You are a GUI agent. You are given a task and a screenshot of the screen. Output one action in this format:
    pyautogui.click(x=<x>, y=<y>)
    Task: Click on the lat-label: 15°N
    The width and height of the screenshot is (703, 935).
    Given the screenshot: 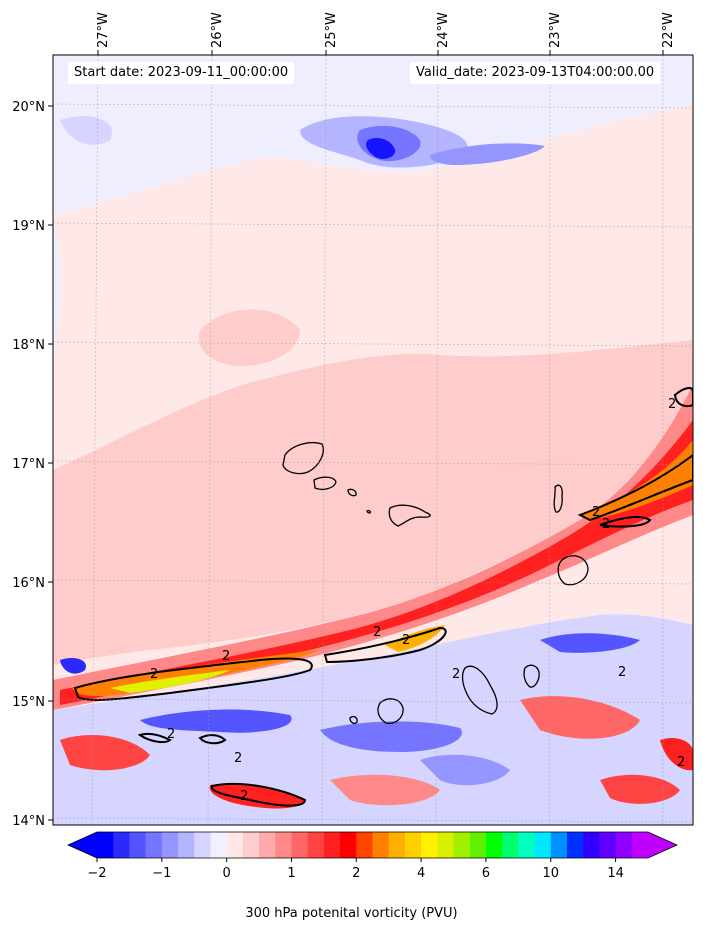 What is the action you would take?
    pyautogui.click(x=28, y=702)
    